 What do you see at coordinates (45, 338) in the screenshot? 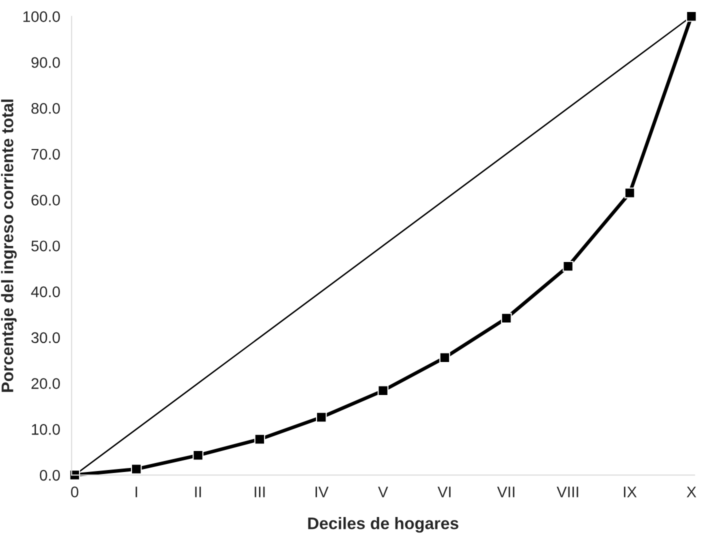
I see `y-tick-label: 30.0` at bounding box center [45, 338].